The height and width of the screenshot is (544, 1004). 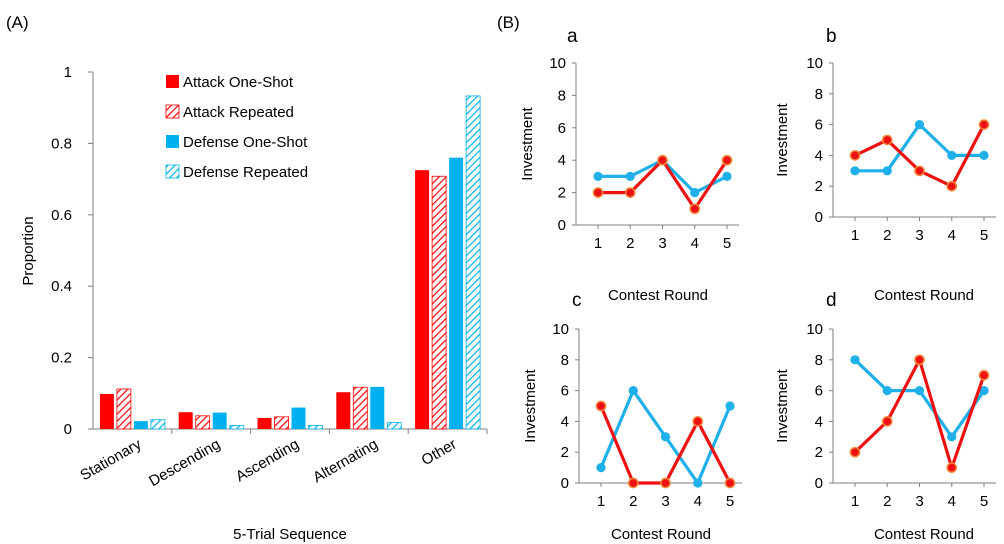 What do you see at coordinates (61, 215) in the screenshot?
I see `y-tick-label: 0.6` at bounding box center [61, 215].